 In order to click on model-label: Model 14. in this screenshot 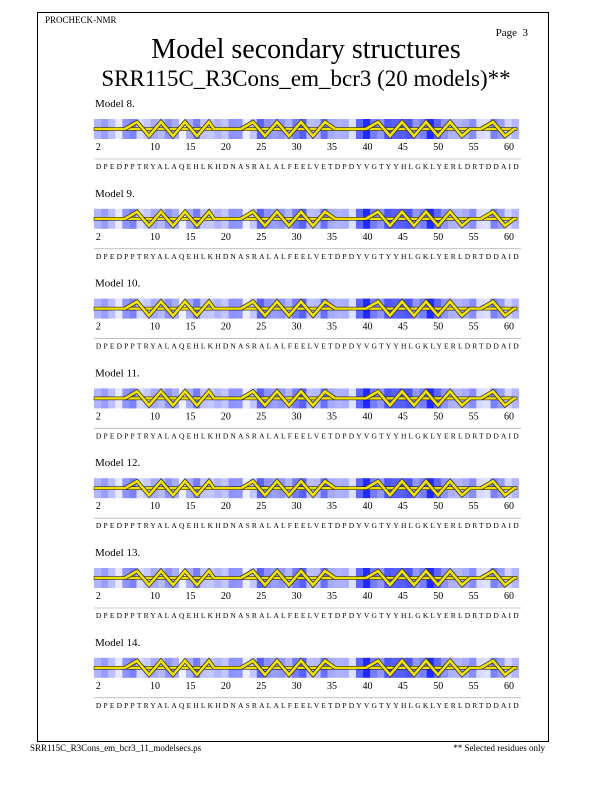, I will do `click(117, 643)`.